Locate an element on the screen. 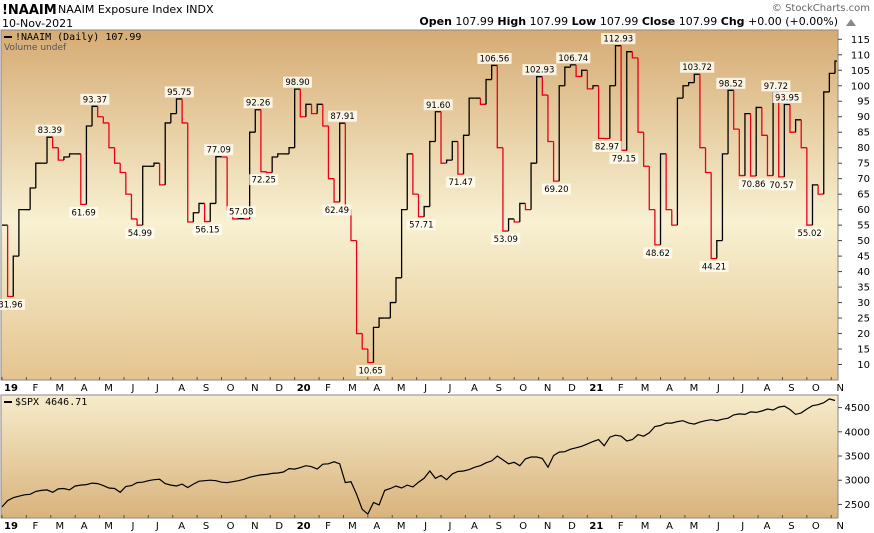 The image size is (874, 533). value-label: 48.62 is located at coordinates (658, 254).